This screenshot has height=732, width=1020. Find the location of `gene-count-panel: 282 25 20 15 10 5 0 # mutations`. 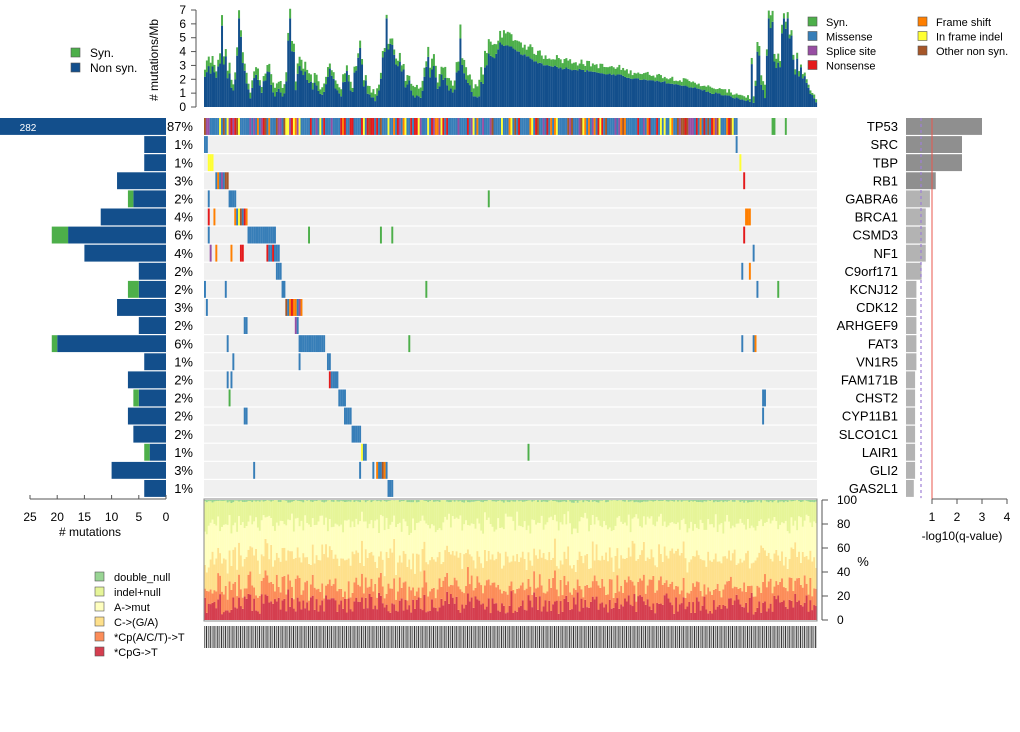

gene-count-panel: 282 25 20 15 10 5 0 # mutations is located at coordinates (85, 328).